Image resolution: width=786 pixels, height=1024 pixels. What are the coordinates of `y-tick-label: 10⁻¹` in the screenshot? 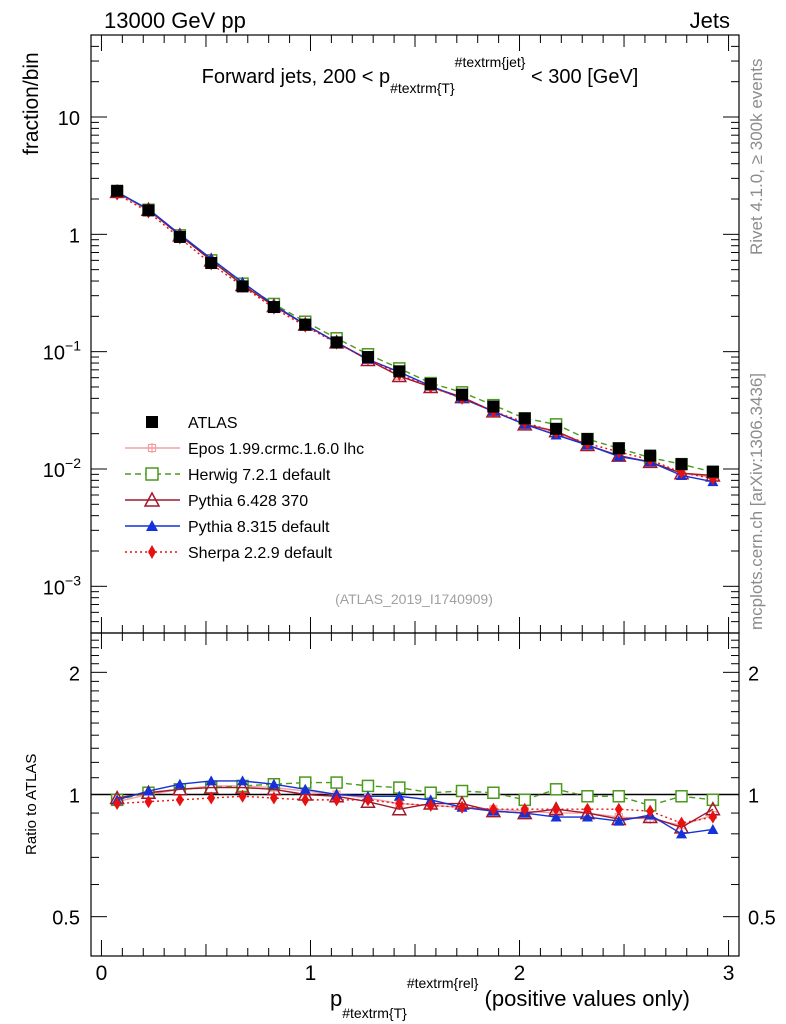 It's located at (62, 351).